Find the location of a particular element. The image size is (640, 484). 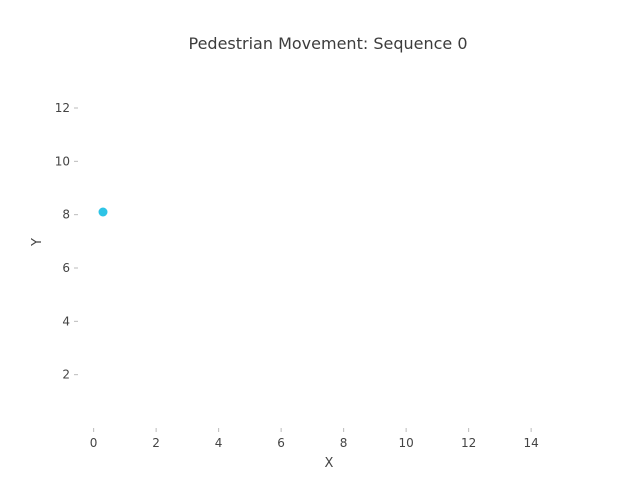

y-tick-label: 8 is located at coordinates (66, 215).